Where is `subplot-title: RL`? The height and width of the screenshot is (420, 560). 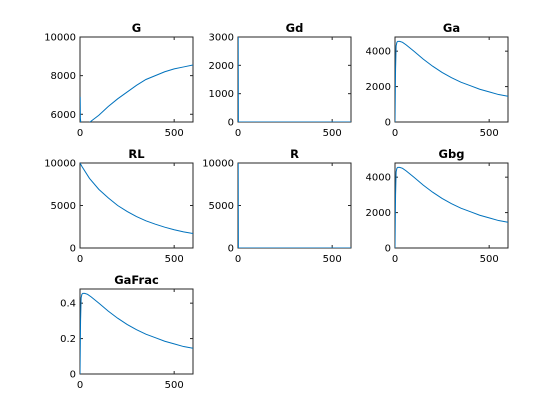 subplot-title: RL is located at coordinates (136, 154).